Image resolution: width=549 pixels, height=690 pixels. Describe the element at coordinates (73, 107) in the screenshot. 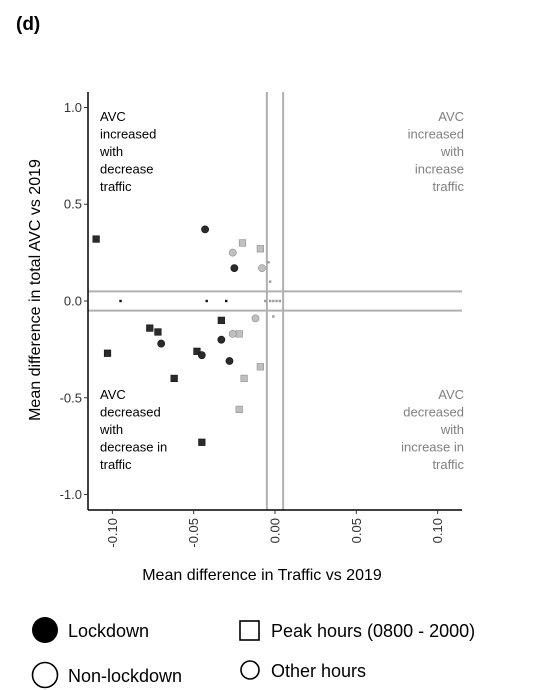

I see `y-tick-label: 1.0` at that location.